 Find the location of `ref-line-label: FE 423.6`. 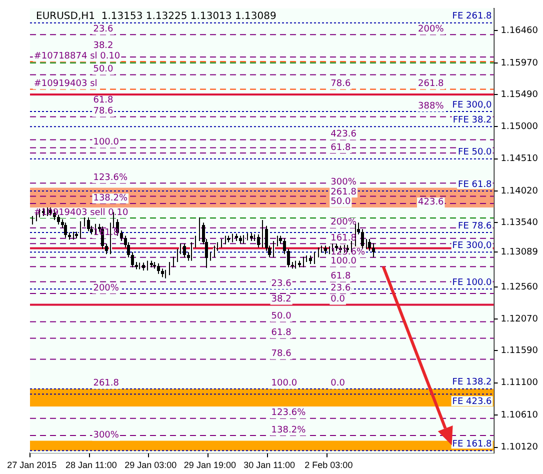

ref-line-label: FE 423.6 is located at coordinates (472, 401).